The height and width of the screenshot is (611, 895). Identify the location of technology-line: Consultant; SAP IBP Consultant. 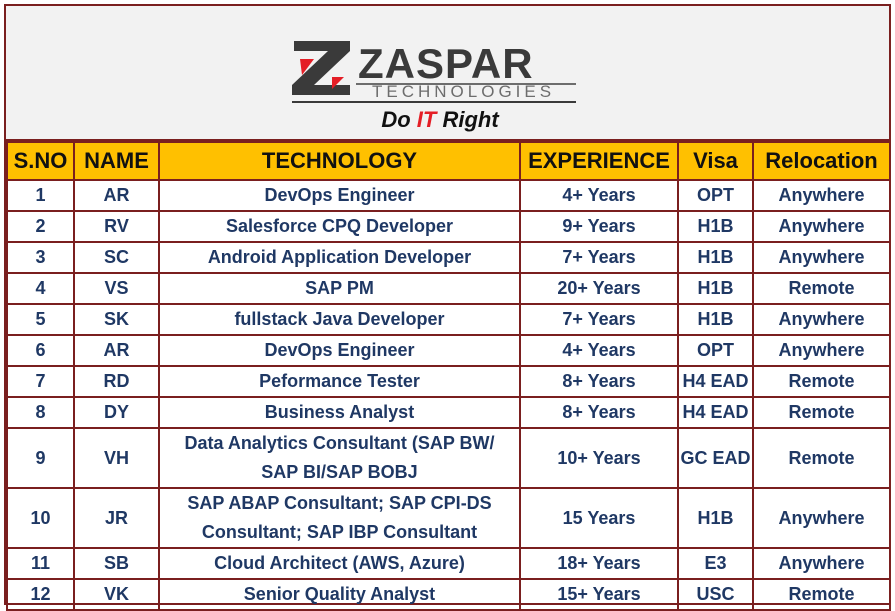
(339, 532).